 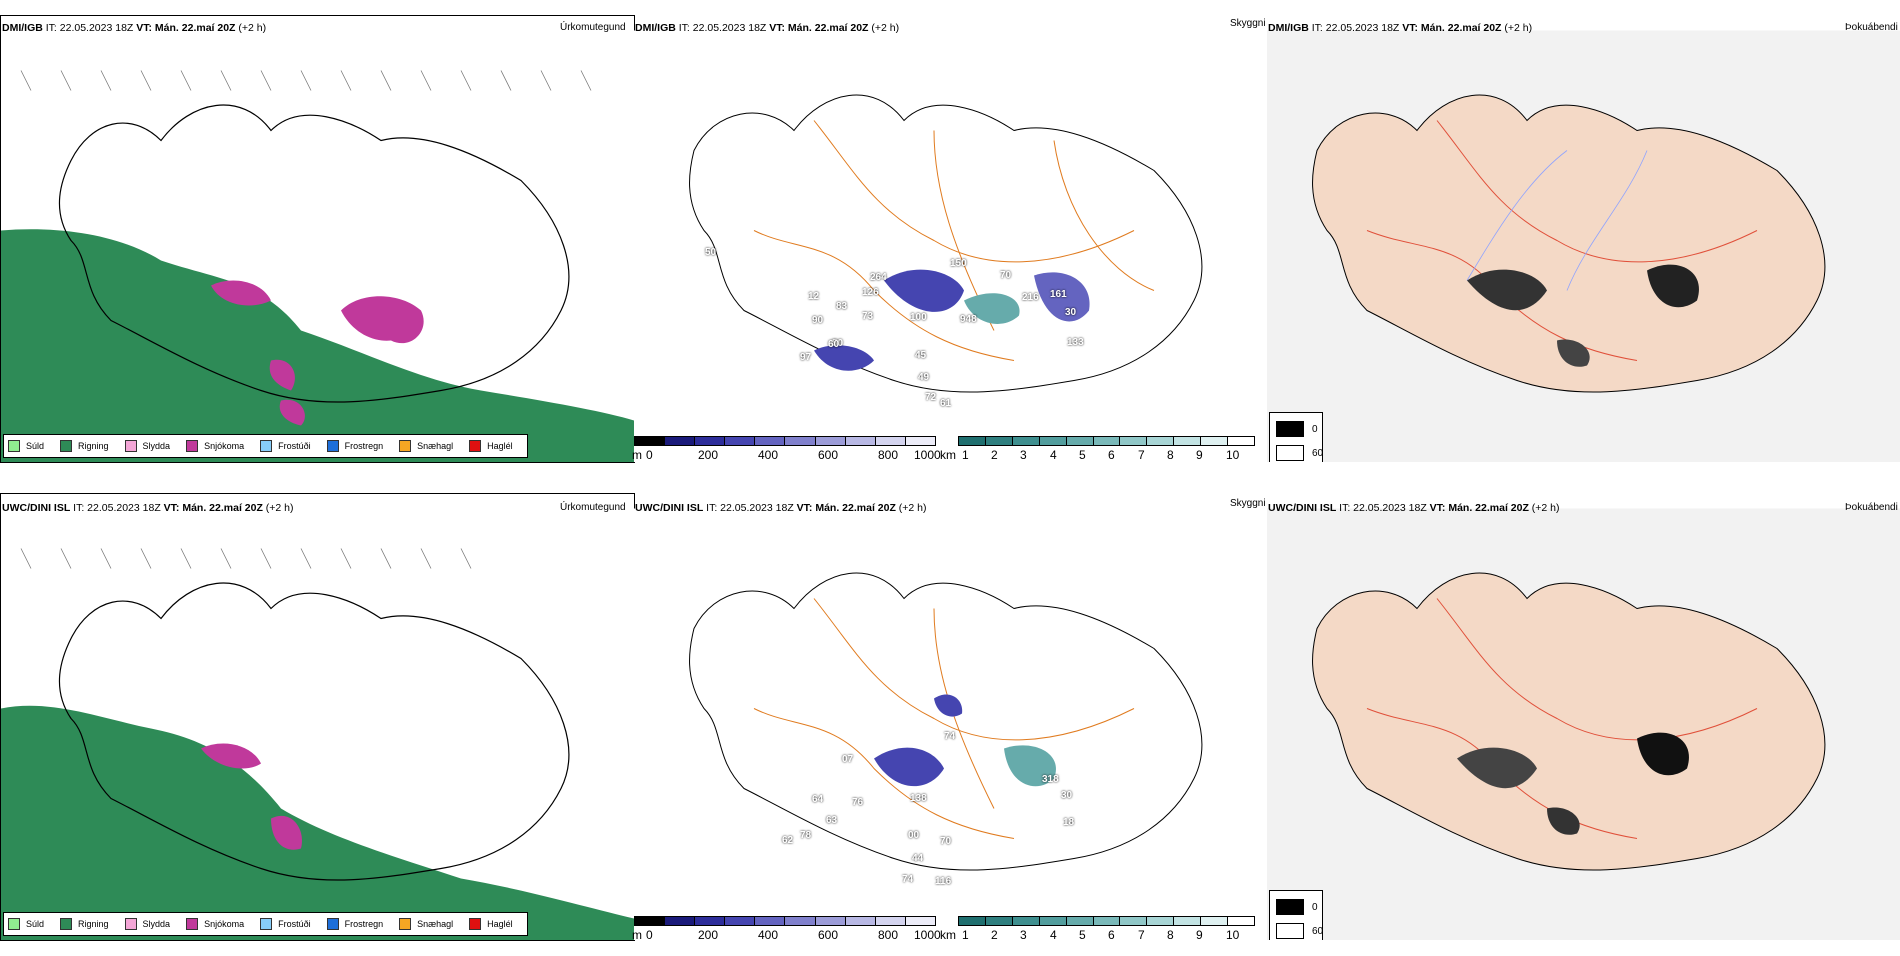 I want to click on visibility-scale-top: km 1 2 3 4 5 6 7 8 9 10, so click(x=1100, y=456).